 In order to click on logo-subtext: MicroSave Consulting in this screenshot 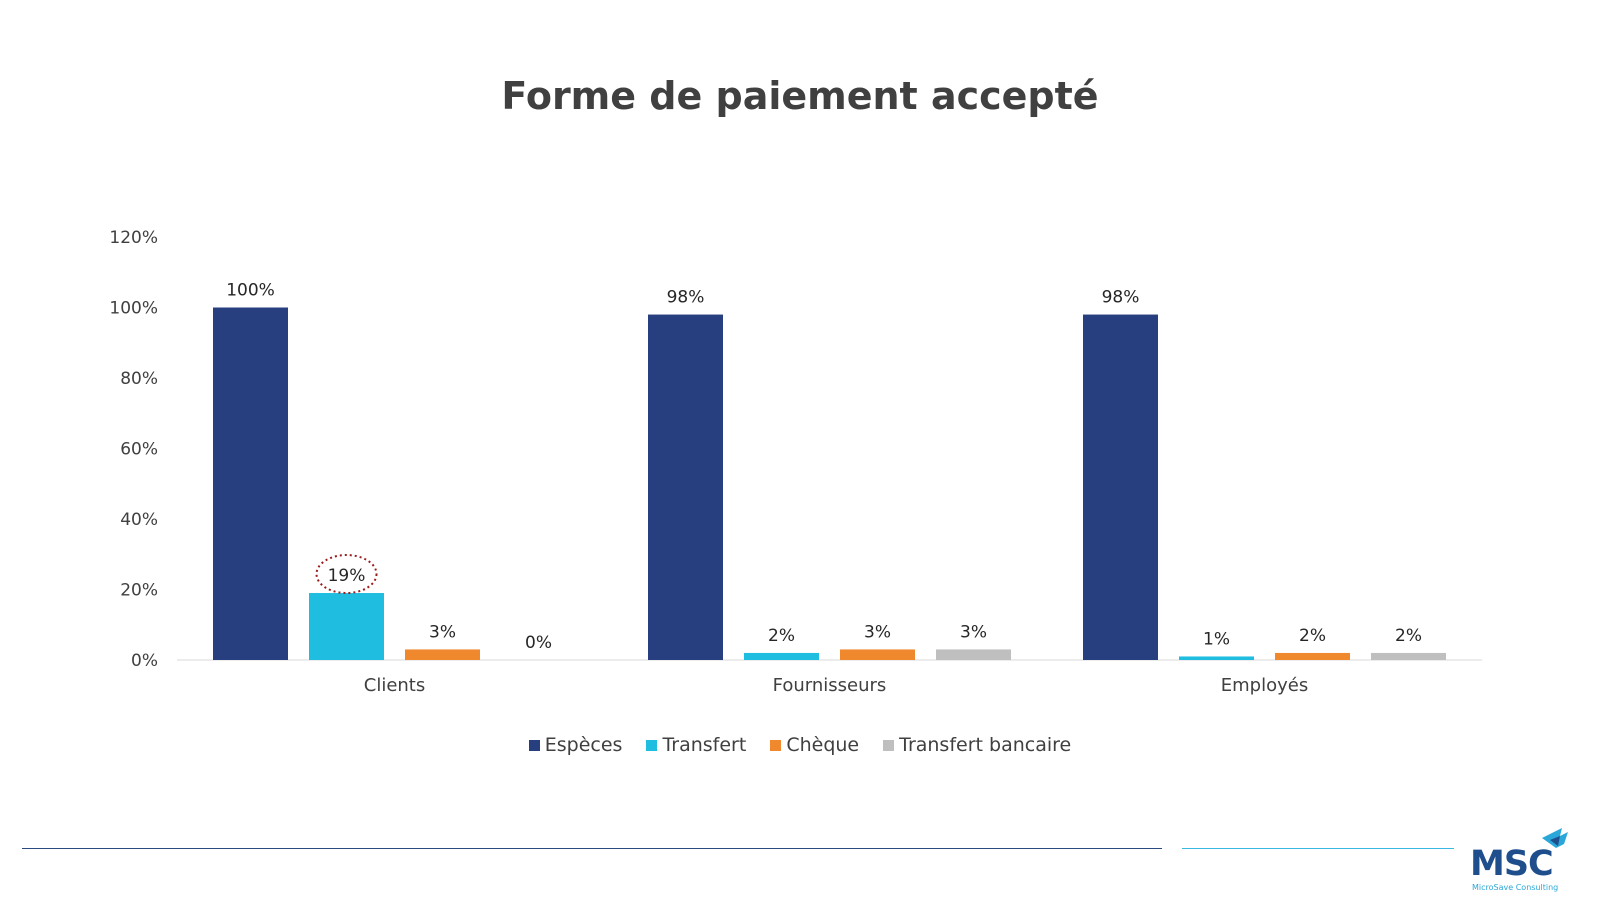, I will do `click(1515, 887)`.